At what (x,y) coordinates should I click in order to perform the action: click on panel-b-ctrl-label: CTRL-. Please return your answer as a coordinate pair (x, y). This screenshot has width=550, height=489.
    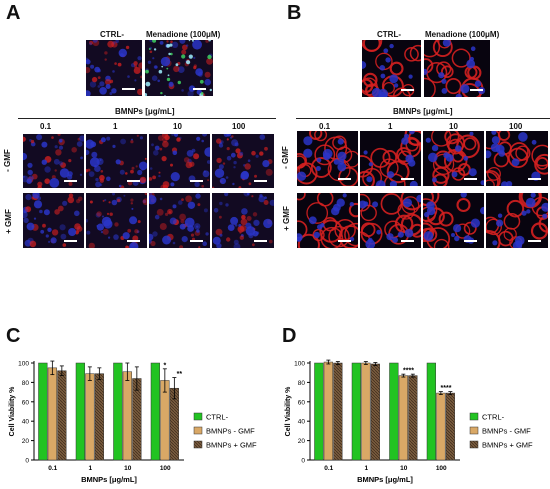
    Looking at the image, I should click on (389, 34).